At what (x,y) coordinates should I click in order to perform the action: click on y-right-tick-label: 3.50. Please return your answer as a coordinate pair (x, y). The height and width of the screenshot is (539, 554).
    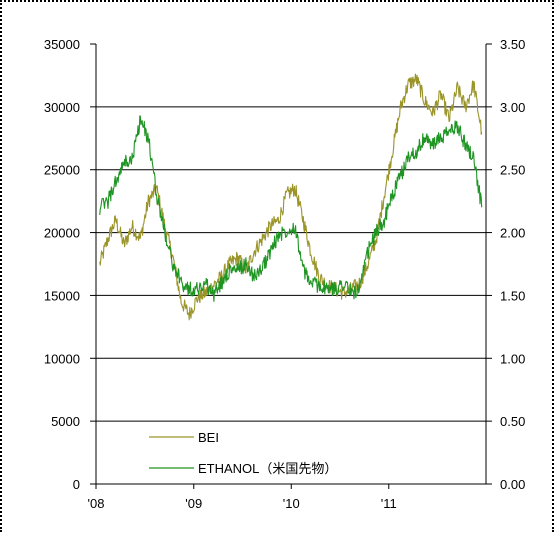
    Looking at the image, I should click on (512, 44).